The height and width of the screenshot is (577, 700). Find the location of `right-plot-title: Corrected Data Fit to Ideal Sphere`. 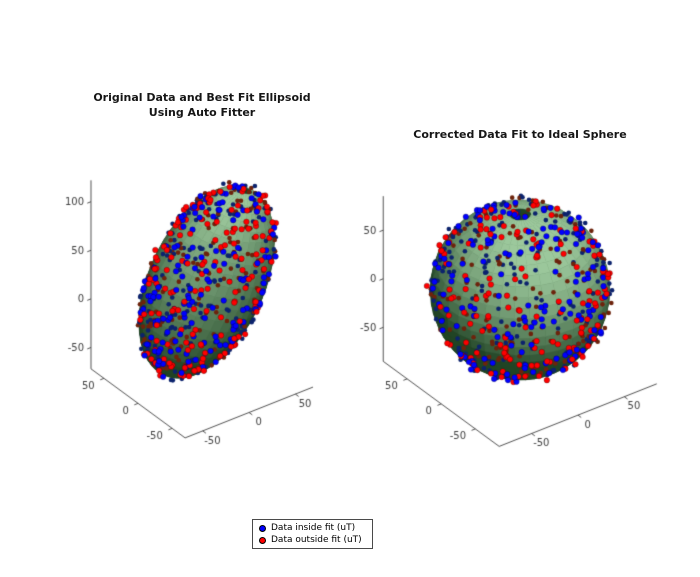

right-plot-title: Corrected Data Fit to Ideal Sphere is located at coordinates (520, 134).